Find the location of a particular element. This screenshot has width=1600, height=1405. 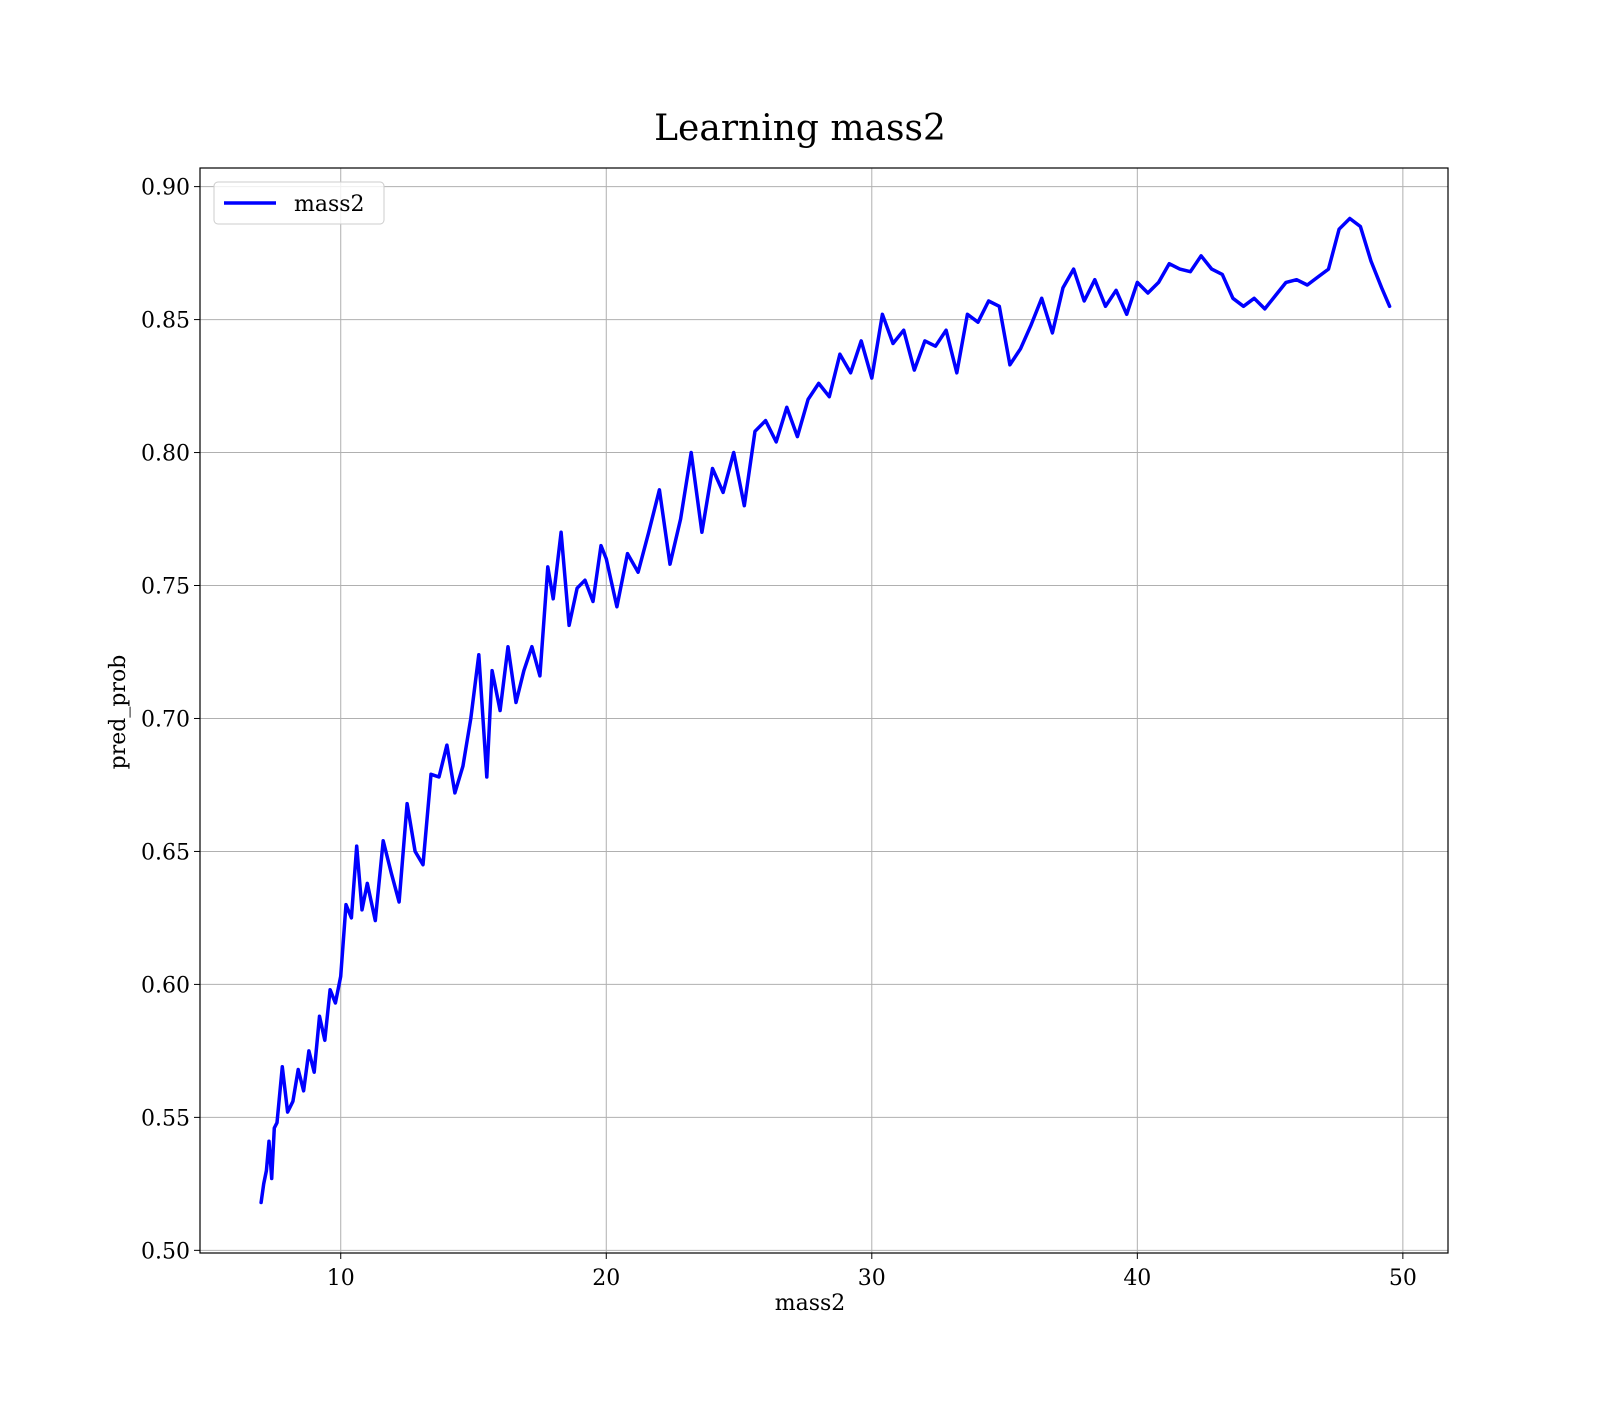

y-axis: 0.50 0.55 0.60 0.65 0.70 0.75 0.80 0.85 0.90 is located at coordinates (170, 720).